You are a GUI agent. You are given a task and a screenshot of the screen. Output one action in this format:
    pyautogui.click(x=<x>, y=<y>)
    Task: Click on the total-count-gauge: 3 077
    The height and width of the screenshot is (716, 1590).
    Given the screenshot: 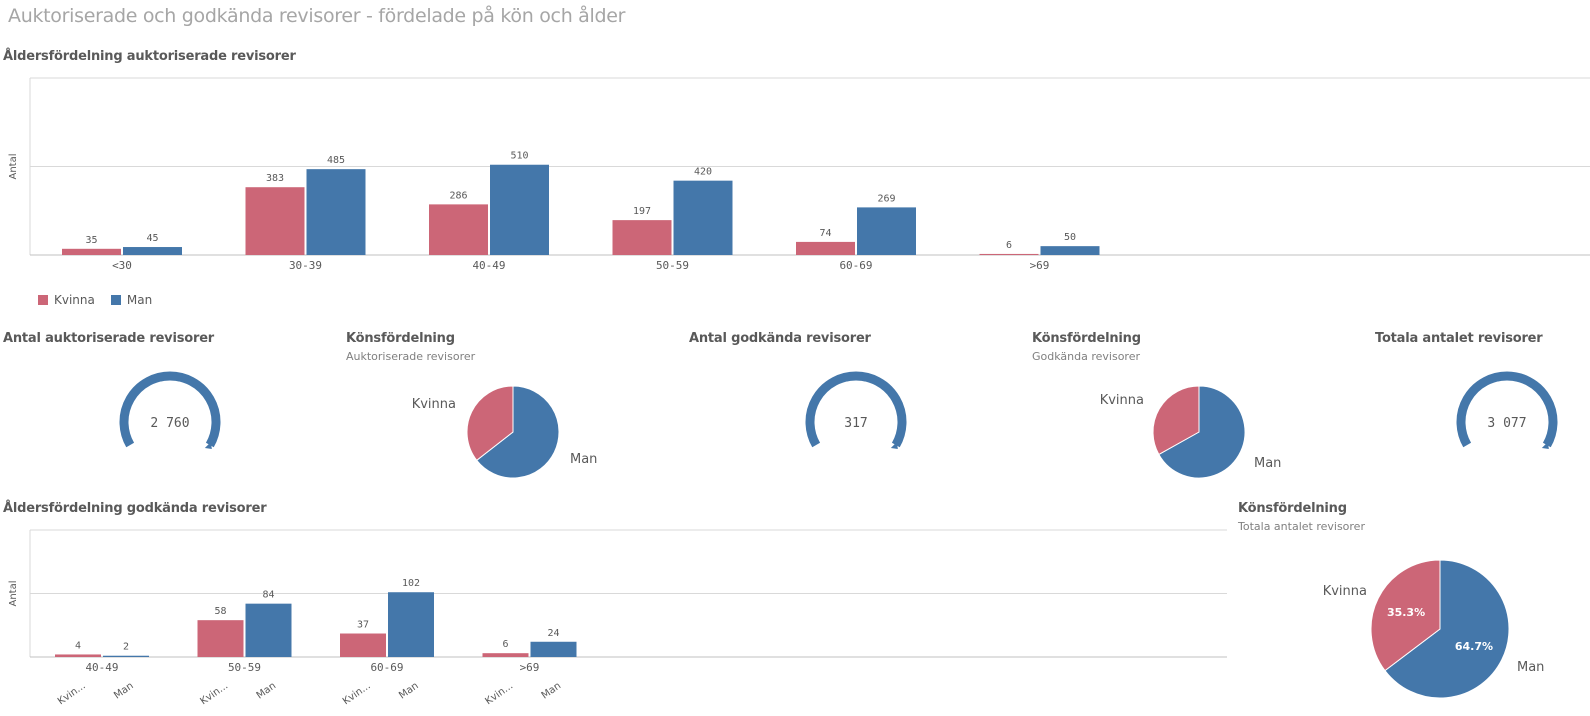 What is the action you would take?
    pyautogui.click(x=1507, y=420)
    